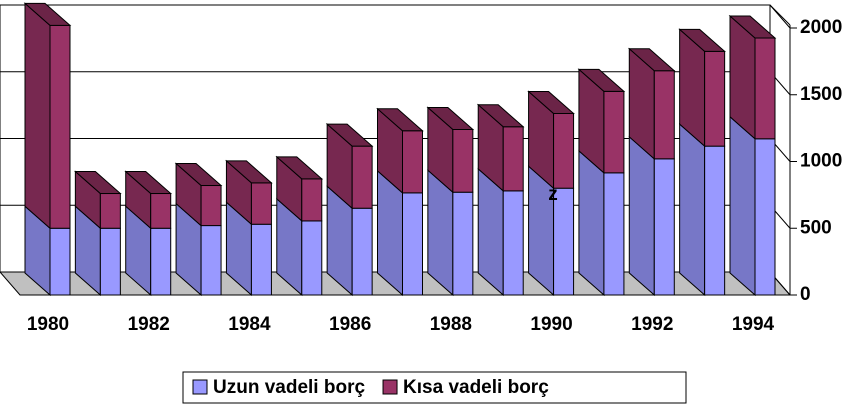 The width and height of the screenshot is (858, 419). What do you see at coordinates (289, 387) in the screenshot?
I see `legend-label: Uzun vadeli borç` at bounding box center [289, 387].